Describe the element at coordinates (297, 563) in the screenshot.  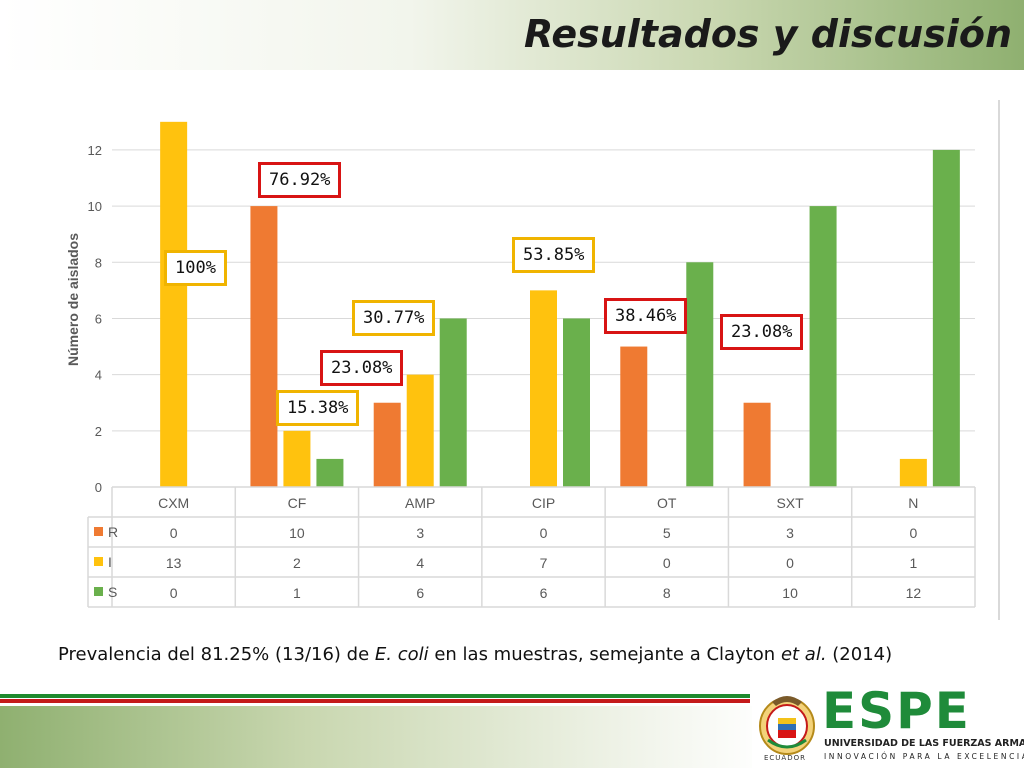
I see `table-cell-value: 2` at that location.